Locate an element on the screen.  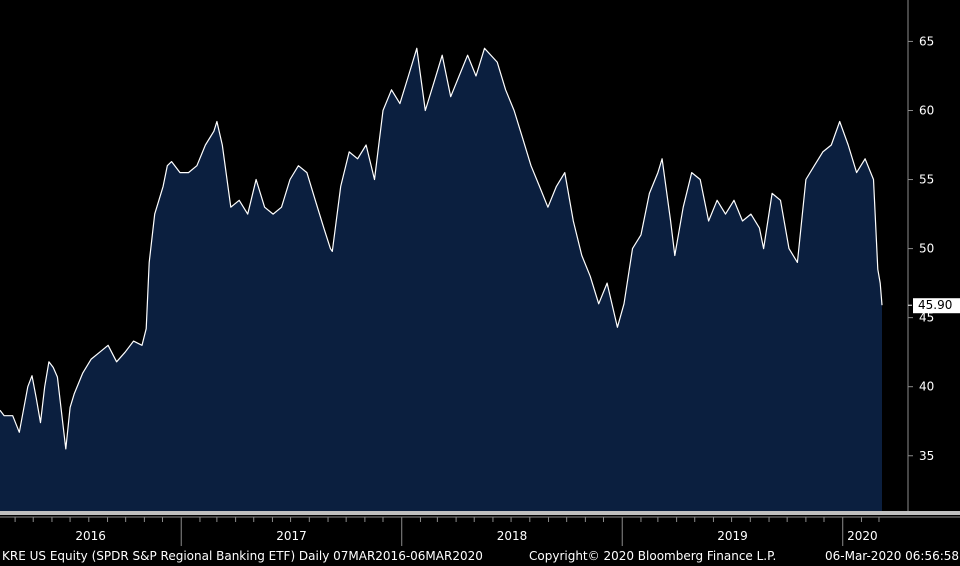
y-tick-label-60: 60 is located at coordinates (926, 110).